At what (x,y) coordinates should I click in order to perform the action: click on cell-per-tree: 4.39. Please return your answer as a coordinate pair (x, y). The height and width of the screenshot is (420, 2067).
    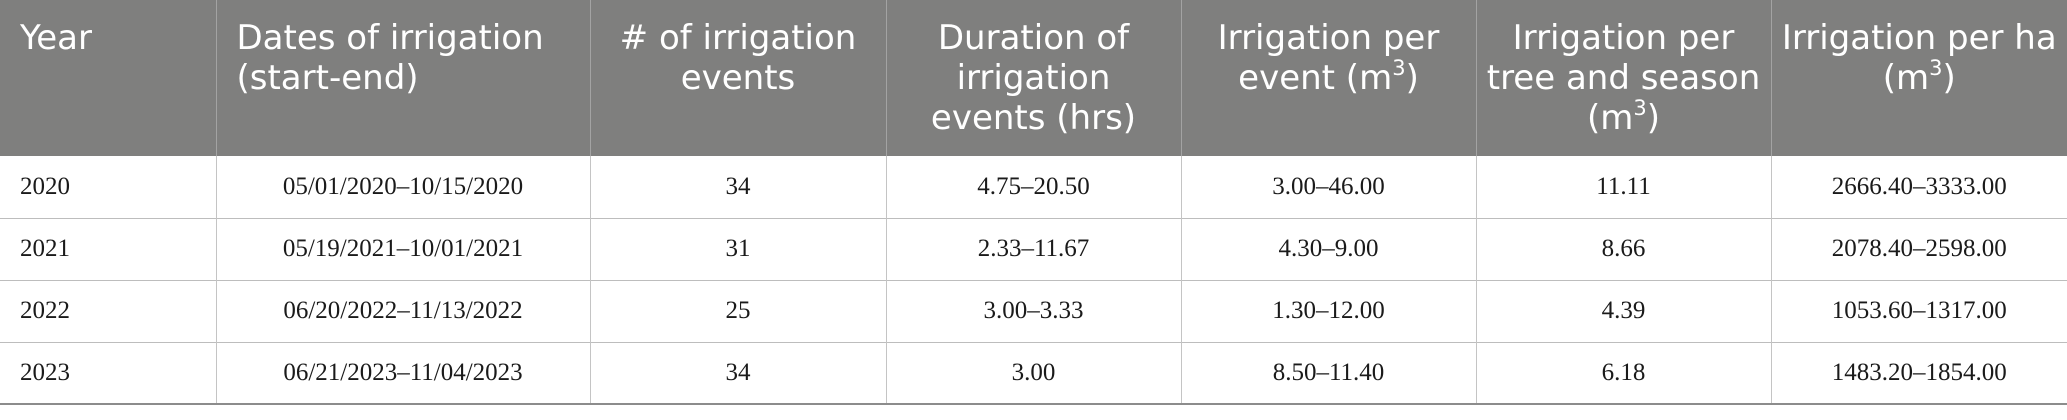
    Looking at the image, I should click on (1623, 311).